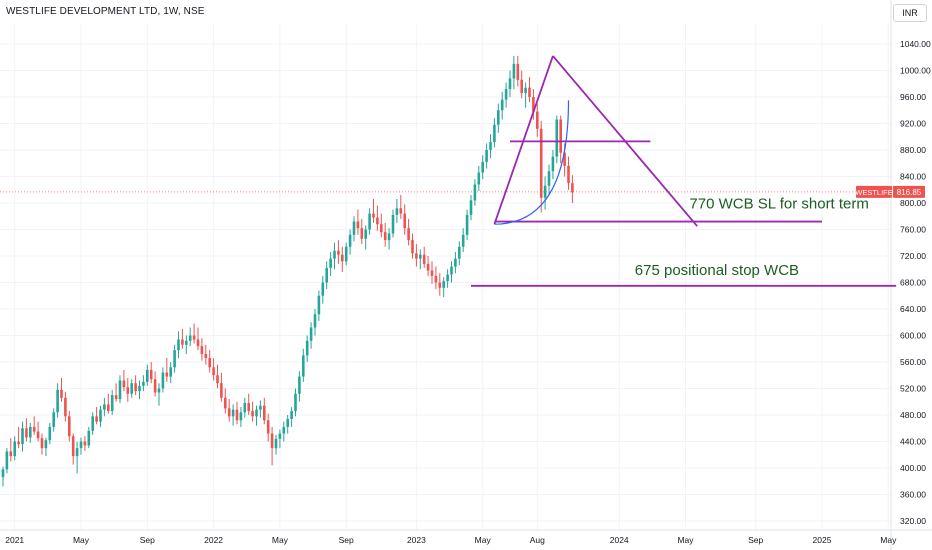 This screenshot has height=550, width=932. What do you see at coordinates (909, 192) in the screenshot?
I see `last-price-label: 816.85` at bounding box center [909, 192].